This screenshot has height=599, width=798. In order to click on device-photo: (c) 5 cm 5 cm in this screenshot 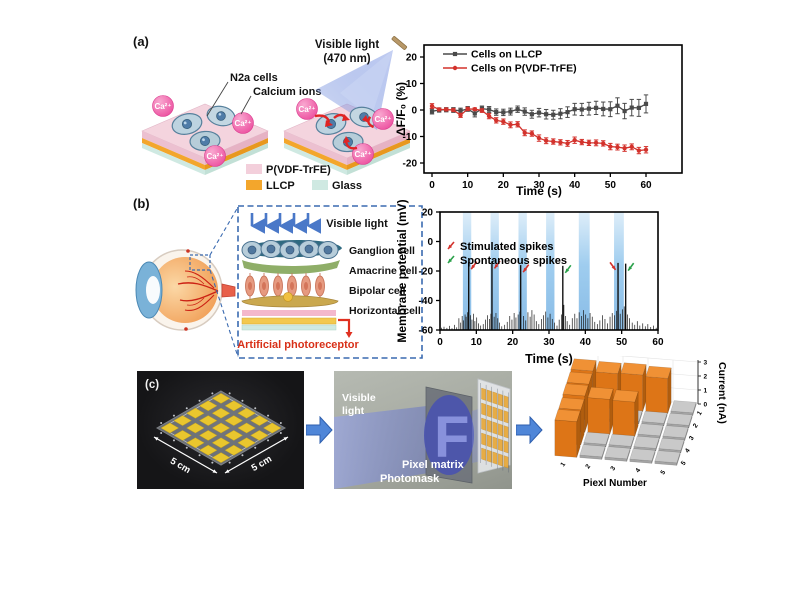, I will do `click(220, 430)`.